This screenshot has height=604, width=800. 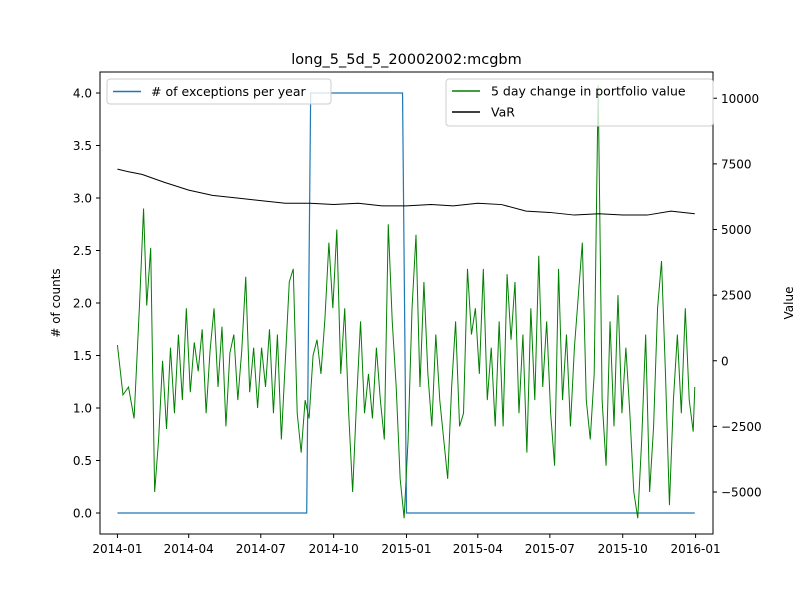 What do you see at coordinates (478, 549) in the screenshot?
I see `x-tick-label: 2015-04` at bounding box center [478, 549].